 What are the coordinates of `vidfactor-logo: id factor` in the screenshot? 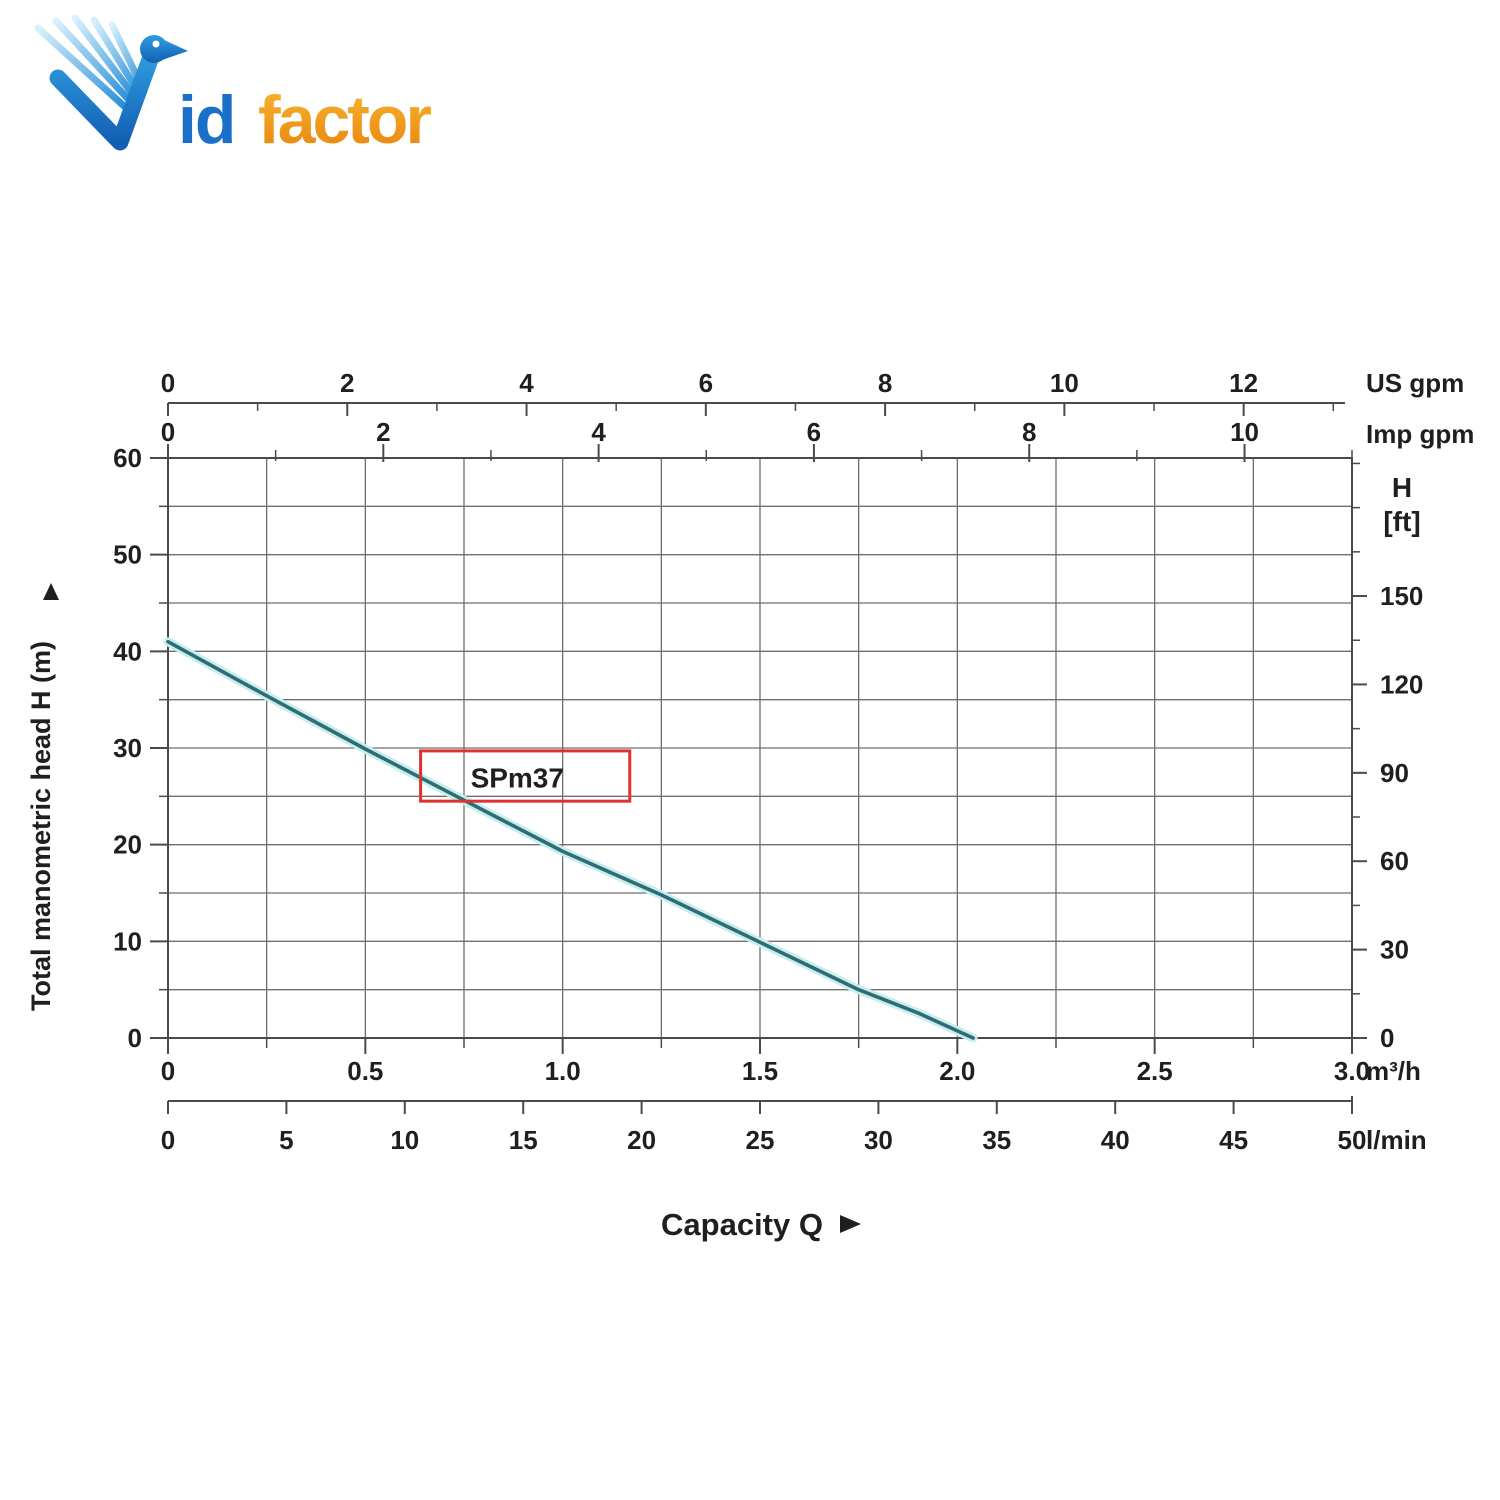 It's located at (234, 86).